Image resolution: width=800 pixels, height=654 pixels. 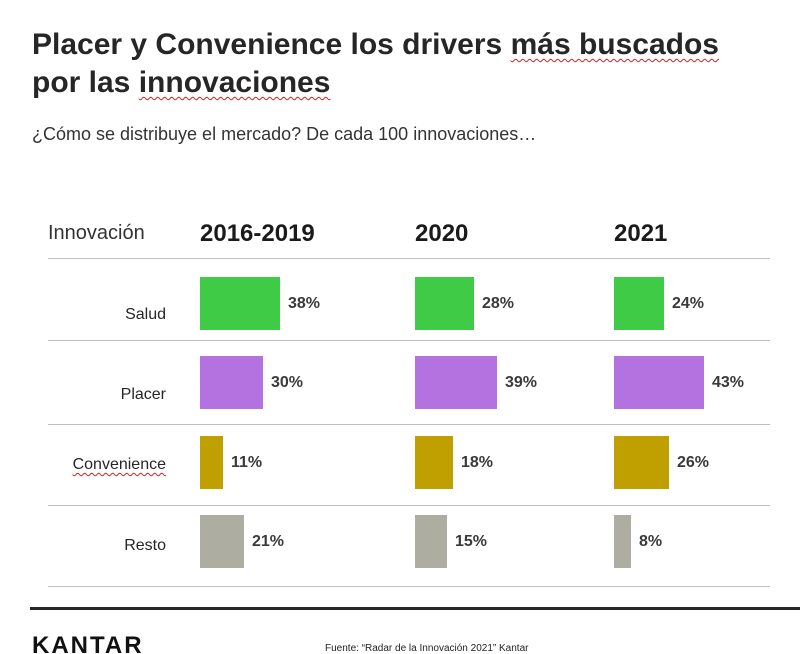 What do you see at coordinates (287, 382) in the screenshot?
I see `value-label-placer-2016-2019: 30%` at bounding box center [287, 382].